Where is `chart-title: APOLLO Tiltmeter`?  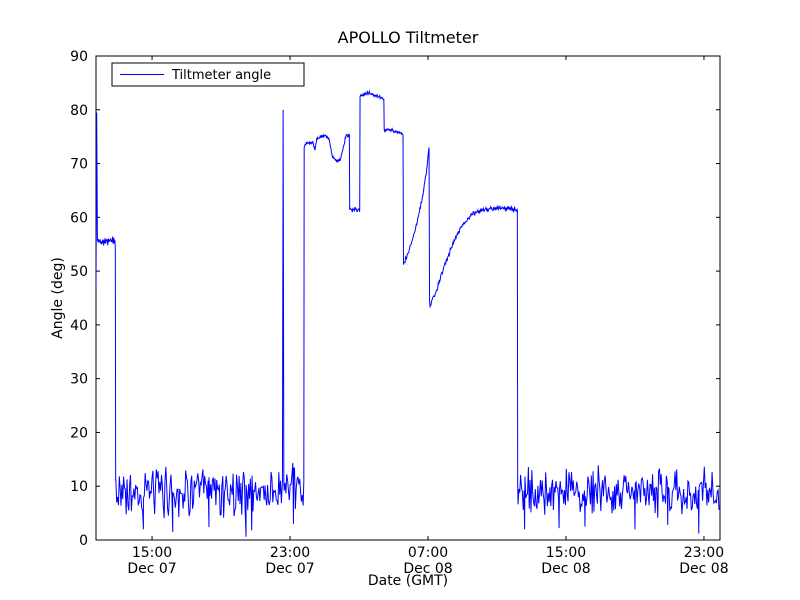
chart-title: APOLLO Tiltmeter is located at coordinates (408, 37).